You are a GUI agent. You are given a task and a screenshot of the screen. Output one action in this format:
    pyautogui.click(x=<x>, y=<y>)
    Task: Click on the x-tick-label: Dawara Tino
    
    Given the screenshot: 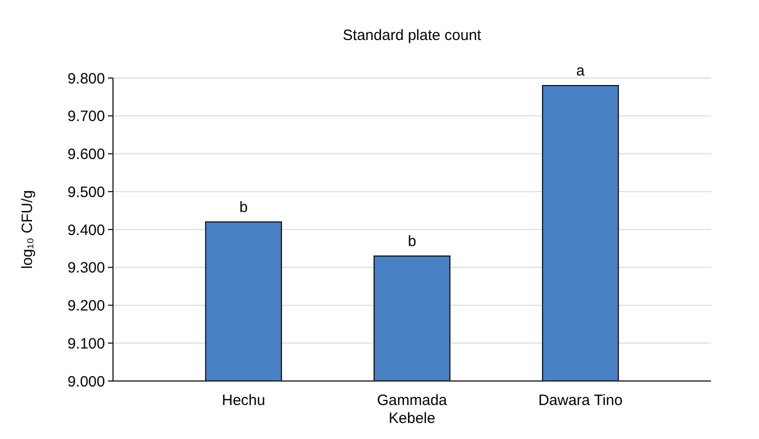 What is the action you would take?
    pyautogui.click(x=580, y=400)
    